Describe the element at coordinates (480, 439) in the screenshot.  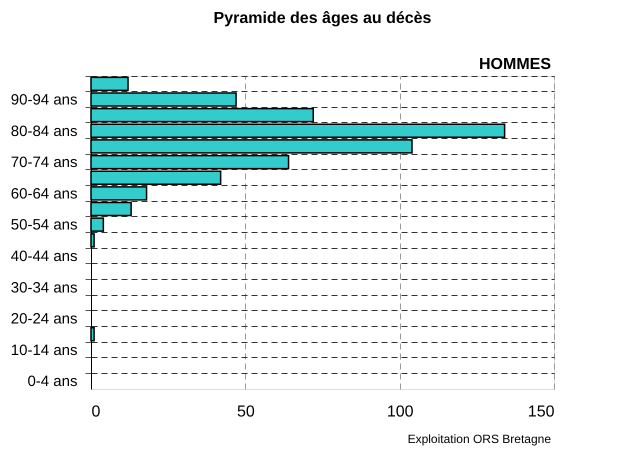
I see `text: Exploitation ORS Bretagne` at that location.